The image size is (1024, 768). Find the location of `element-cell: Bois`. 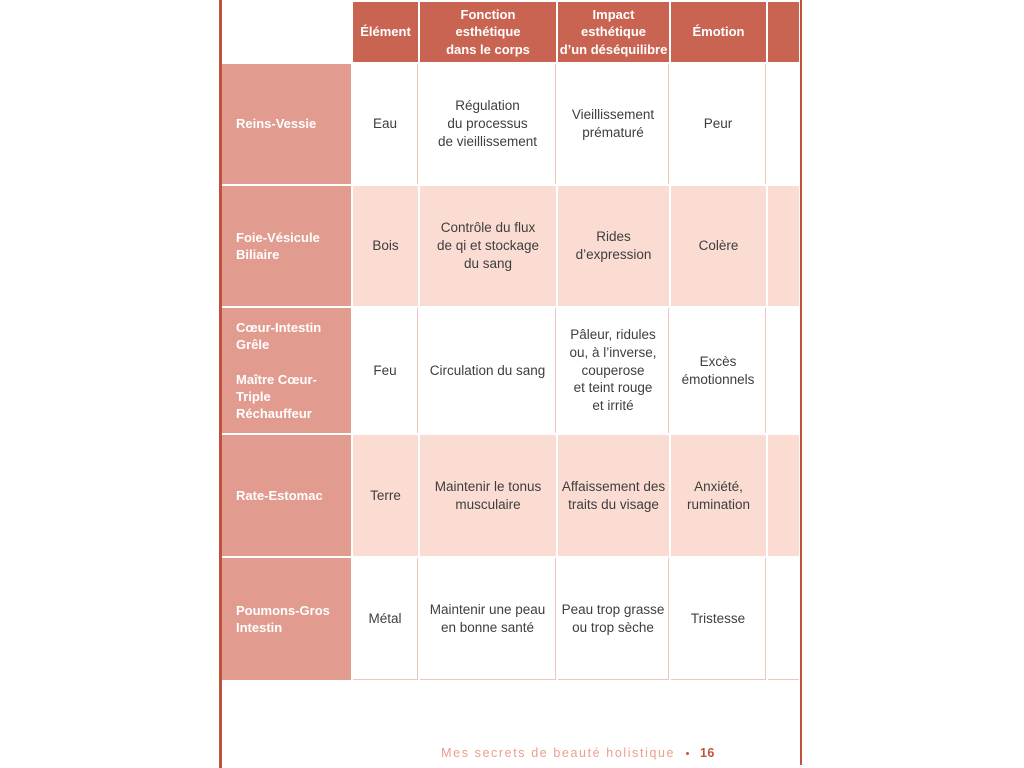

element-cell: Bois is located at coordinates (385, 246).